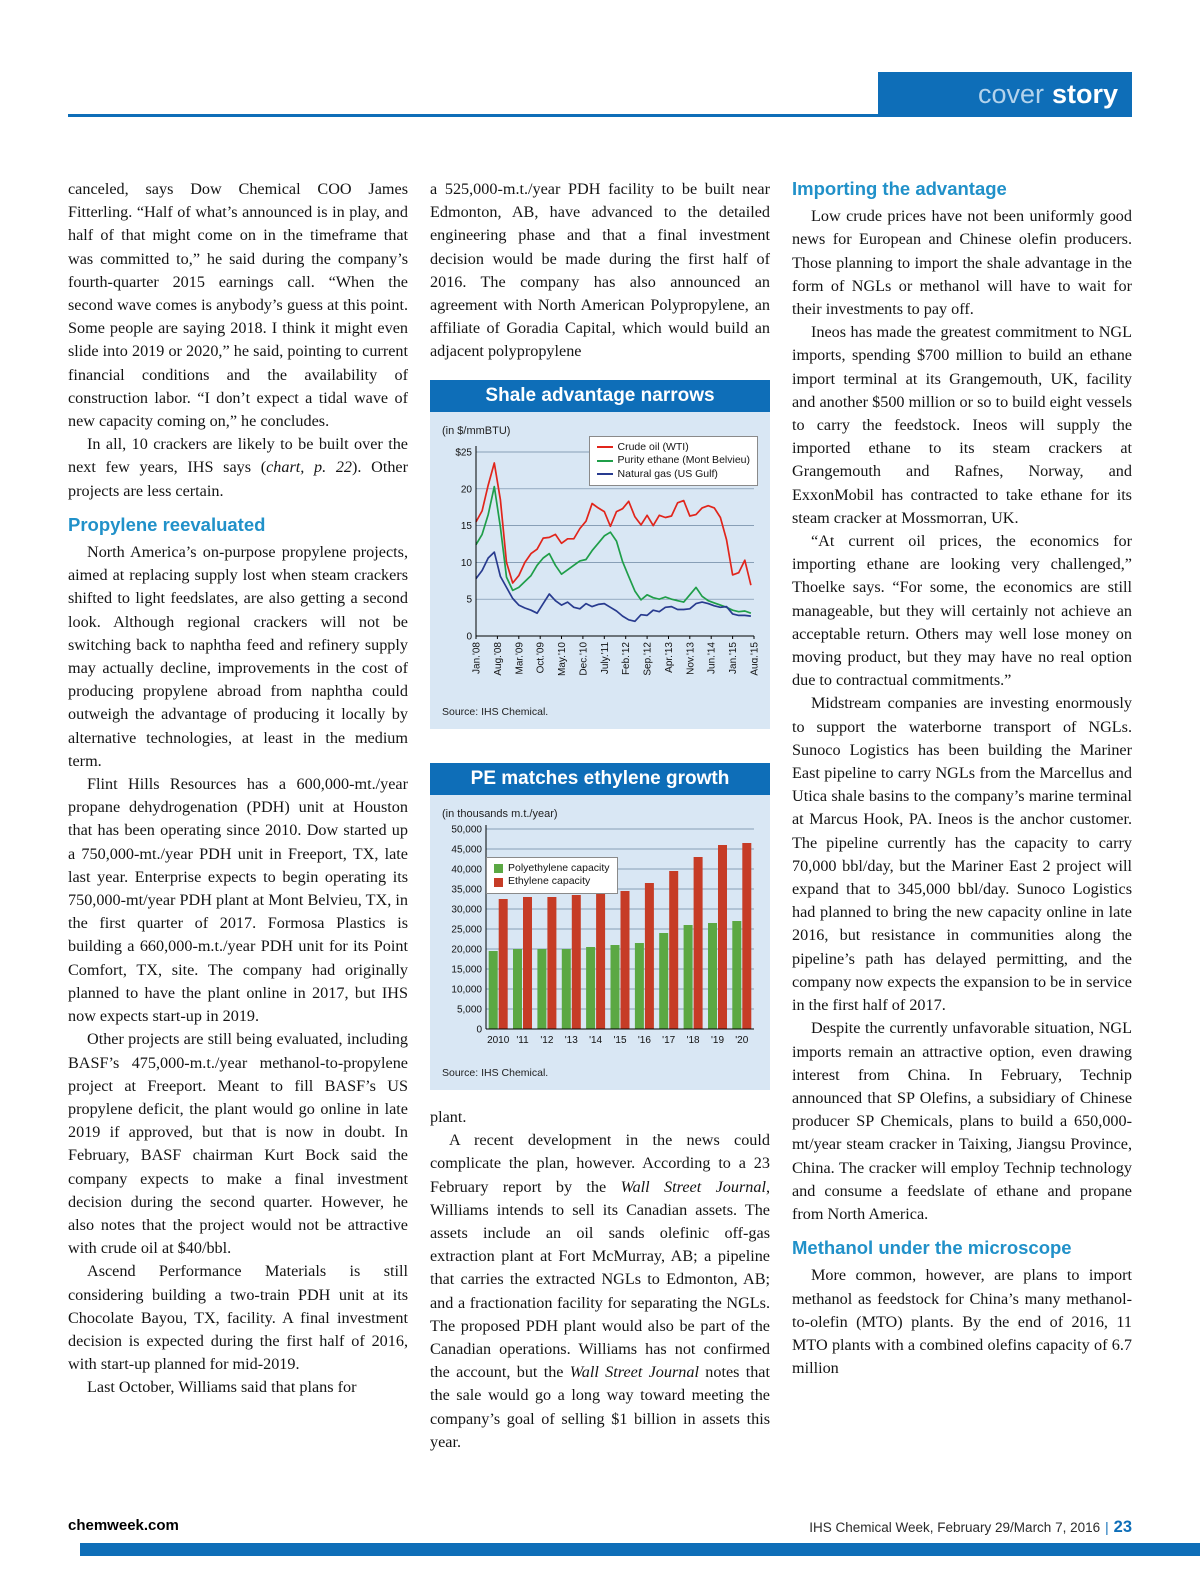 This screenshot has width=1200, height=1570. Describe the element at coordinates (466, 949) in the screenshot. I see `svg-text: 20,000` at that location.